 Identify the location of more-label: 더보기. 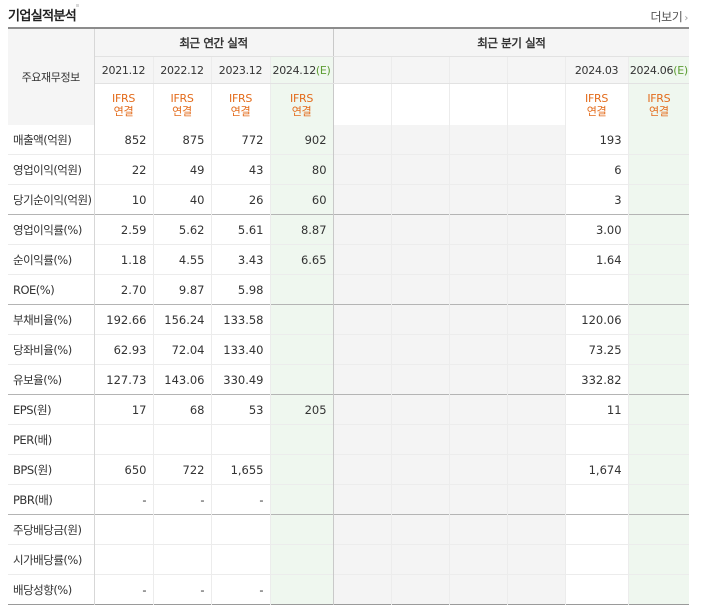
(666, 17).